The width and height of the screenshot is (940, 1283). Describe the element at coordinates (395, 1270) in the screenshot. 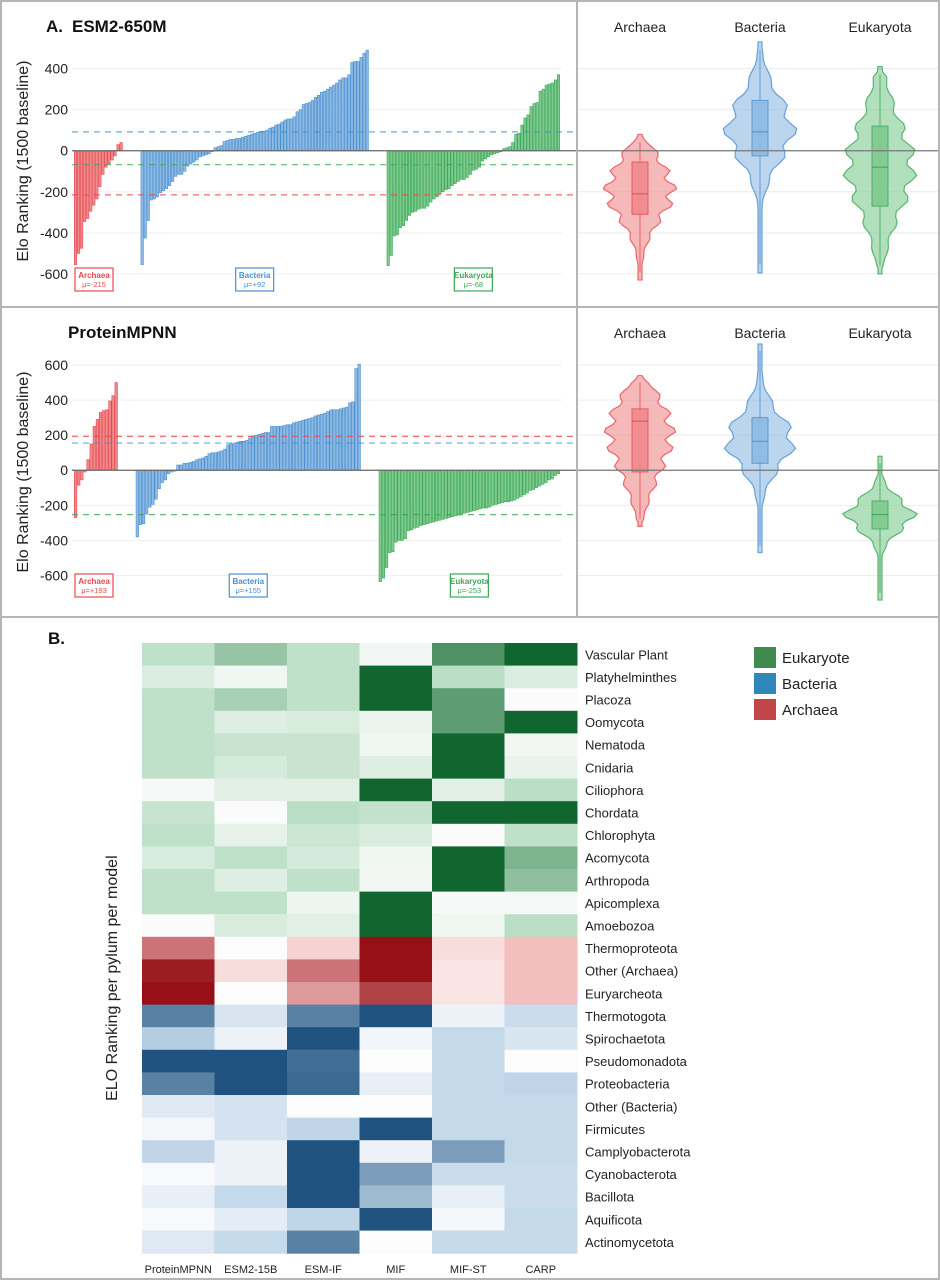

I see `heatmap-column-label: MIF` at that location.